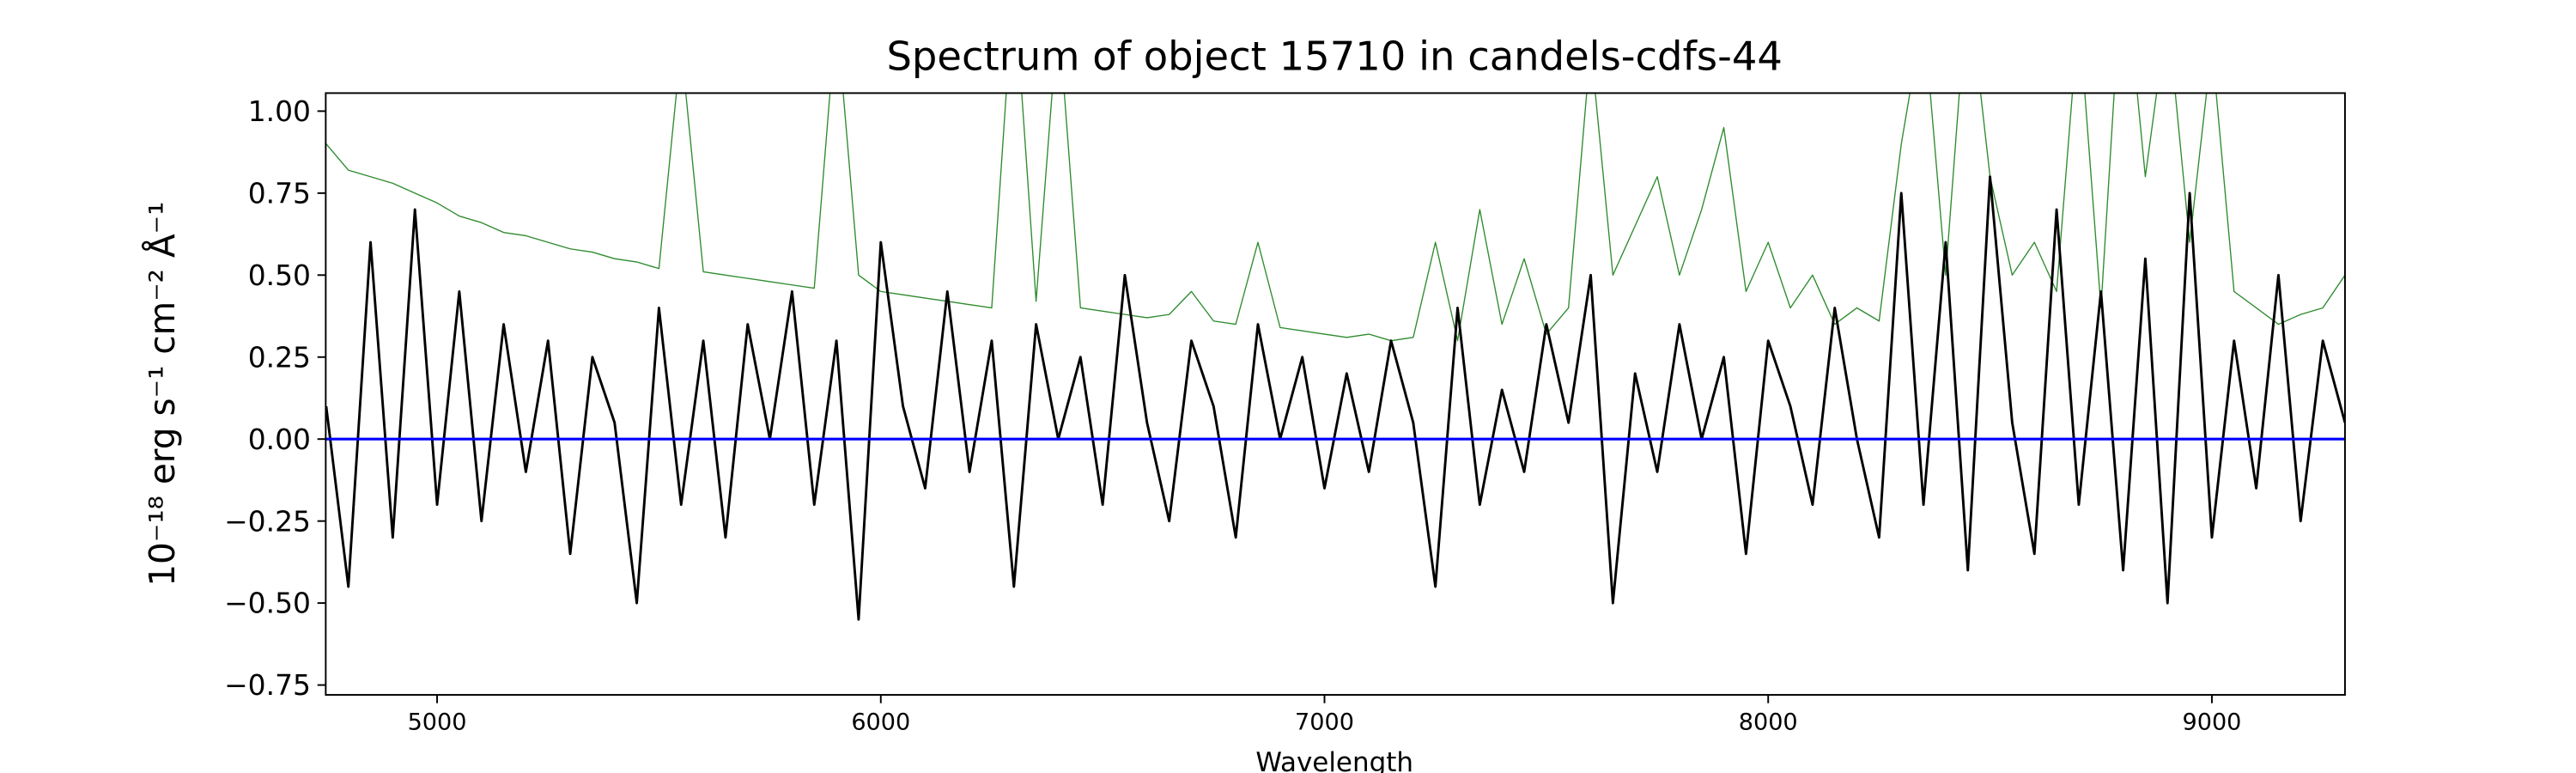 The height and width of the screenshot is (773, 2576). Describe the element at coordinates (438, 722) in the screenshot. I see `x-tick-label: 5000` at that location.